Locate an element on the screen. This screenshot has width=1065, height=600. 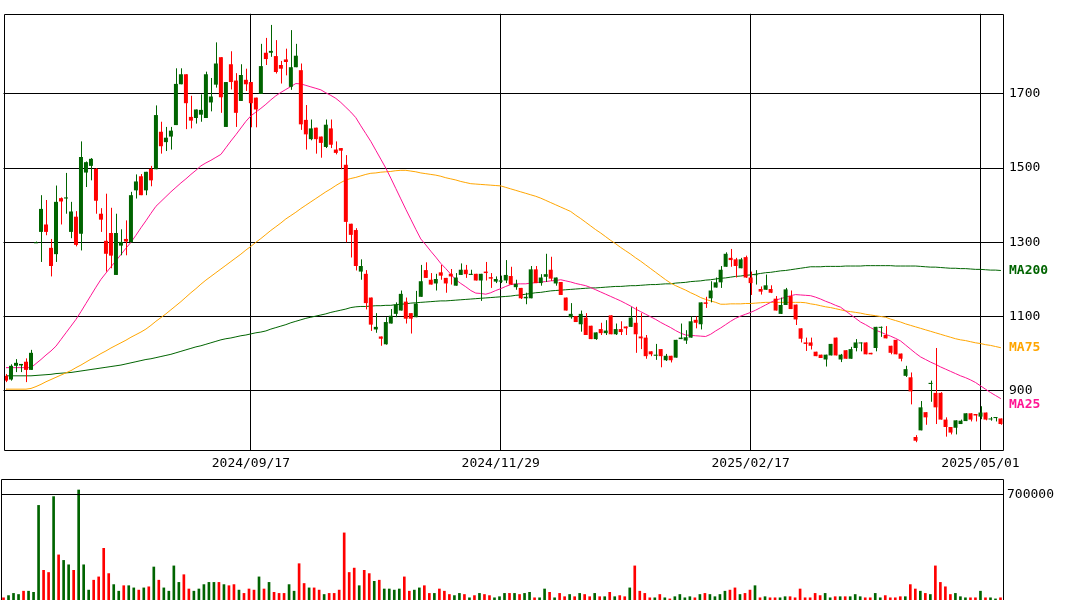
y-tick-label: 1300 is located at coordinates (1025, 241).